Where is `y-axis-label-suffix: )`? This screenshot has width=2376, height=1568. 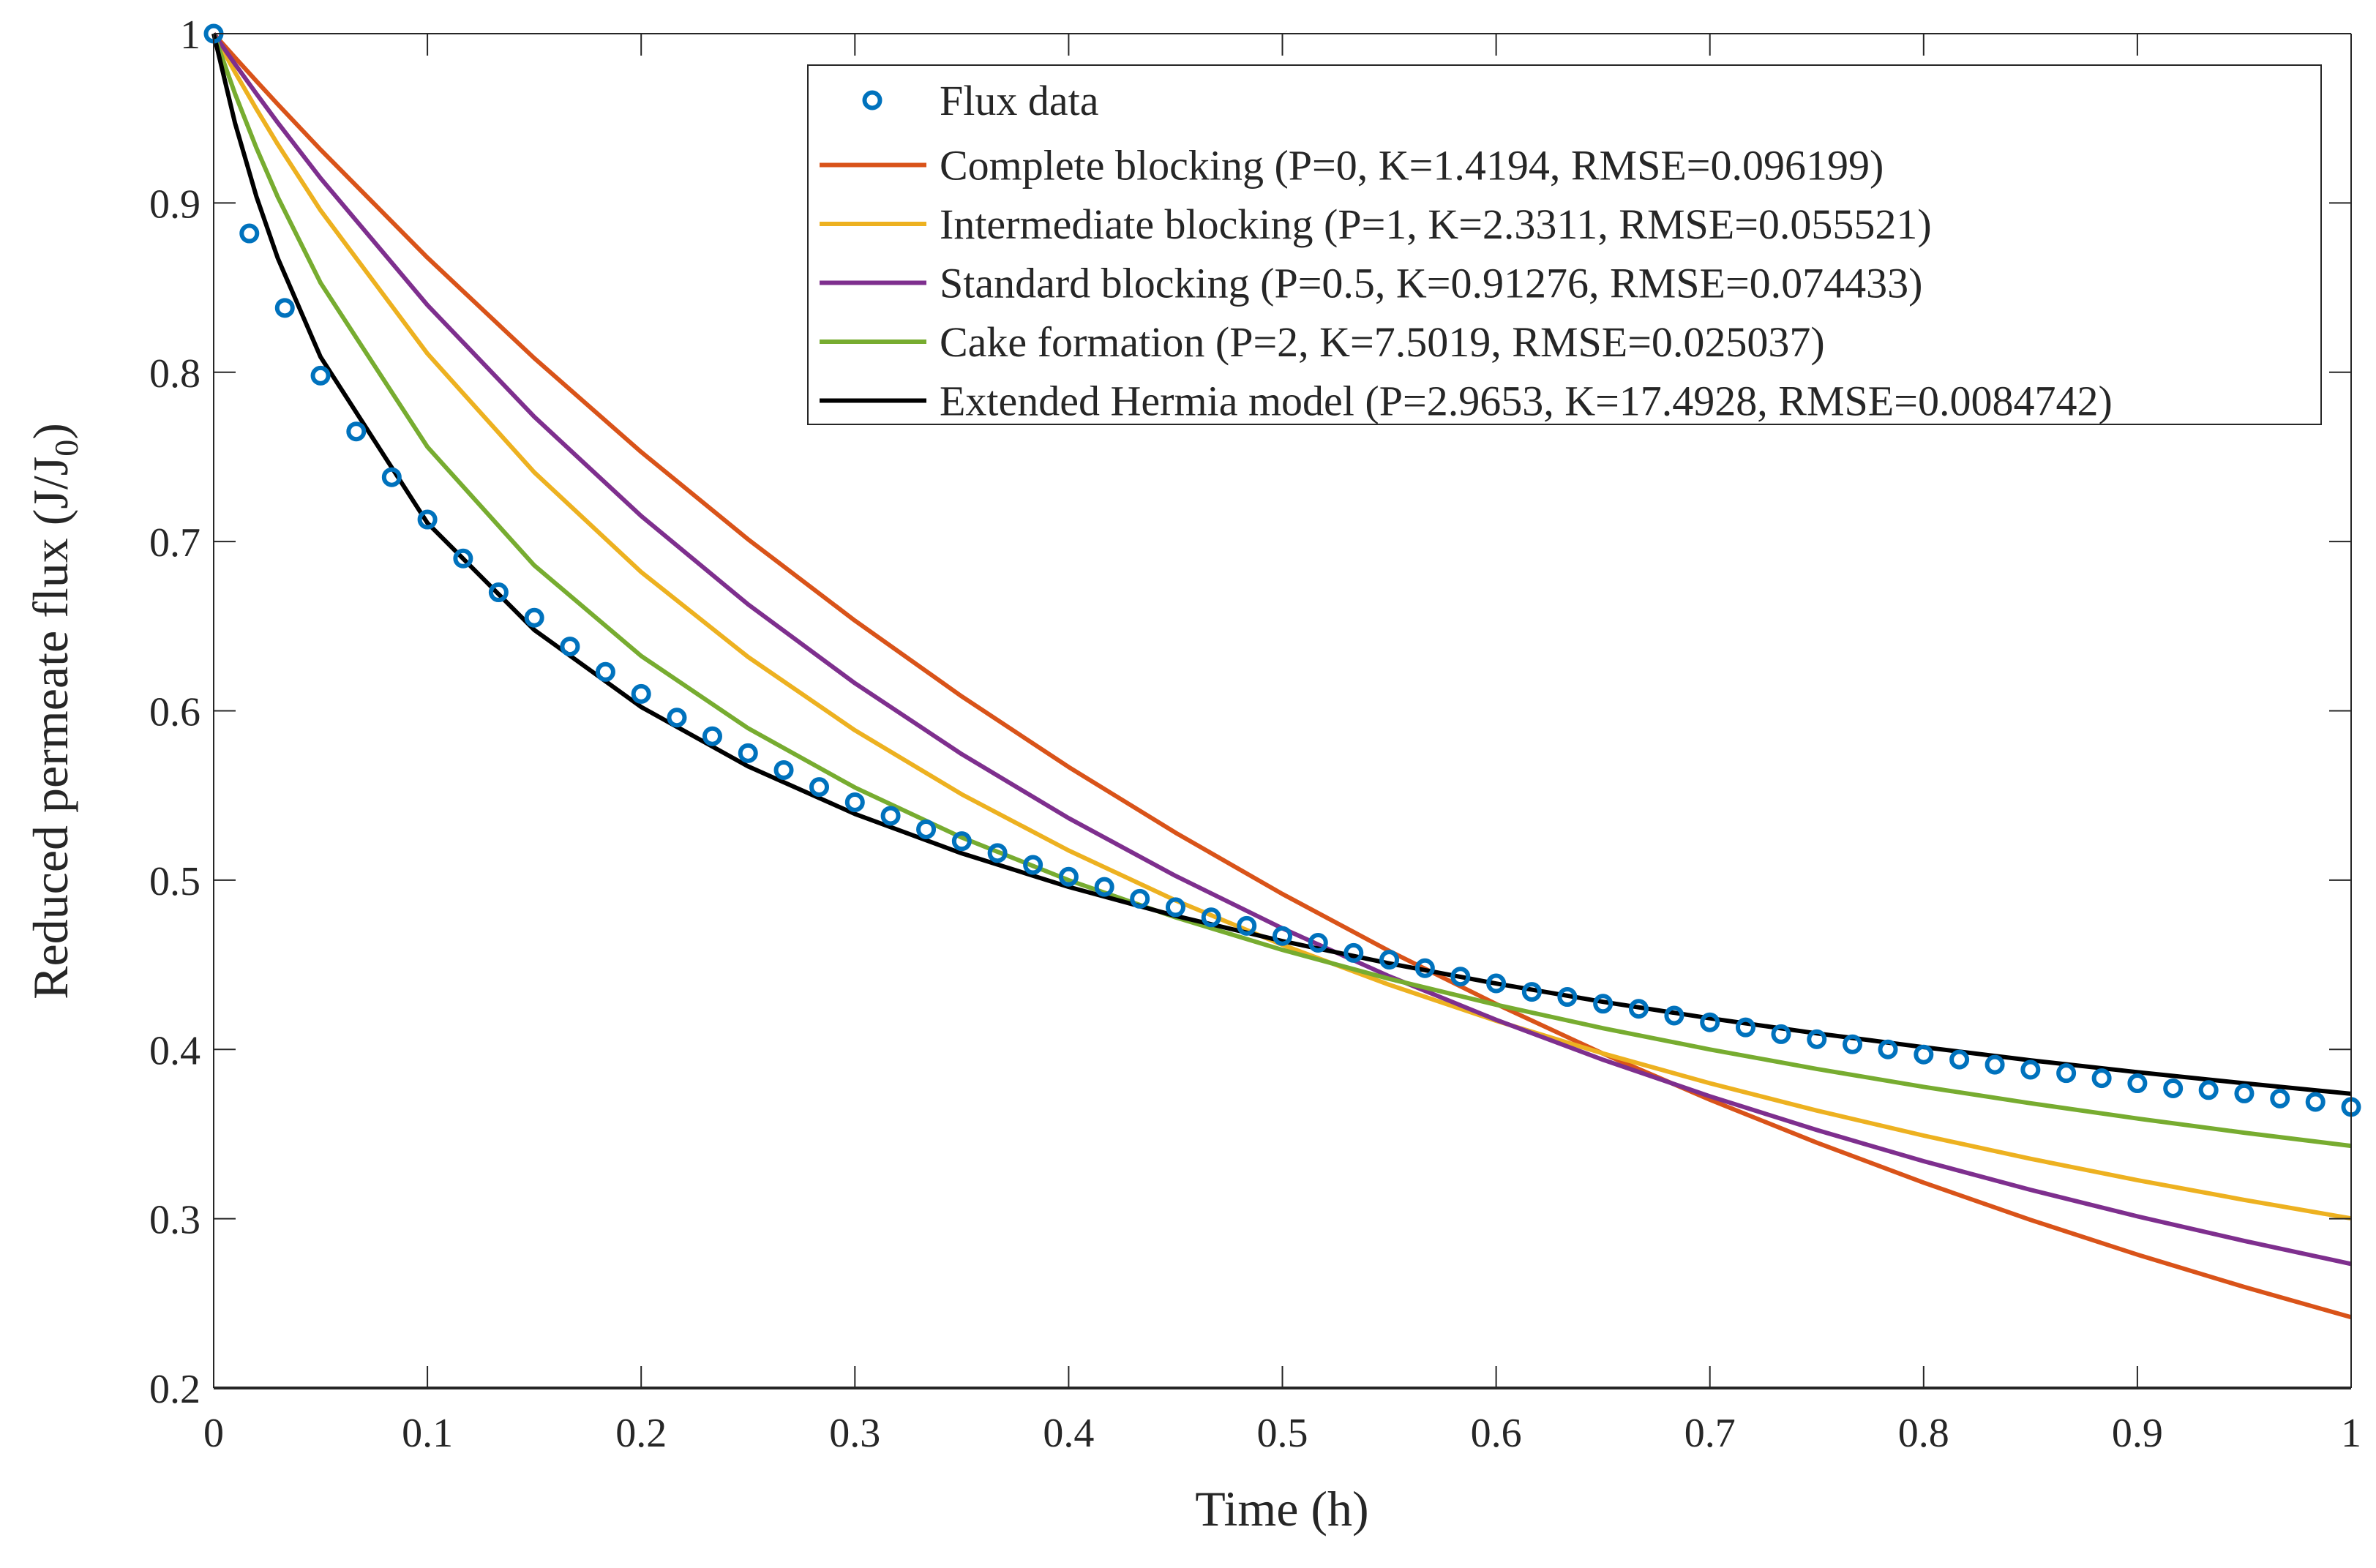
y-axis-label-suffix: ) is located at coordinates (50, 431).